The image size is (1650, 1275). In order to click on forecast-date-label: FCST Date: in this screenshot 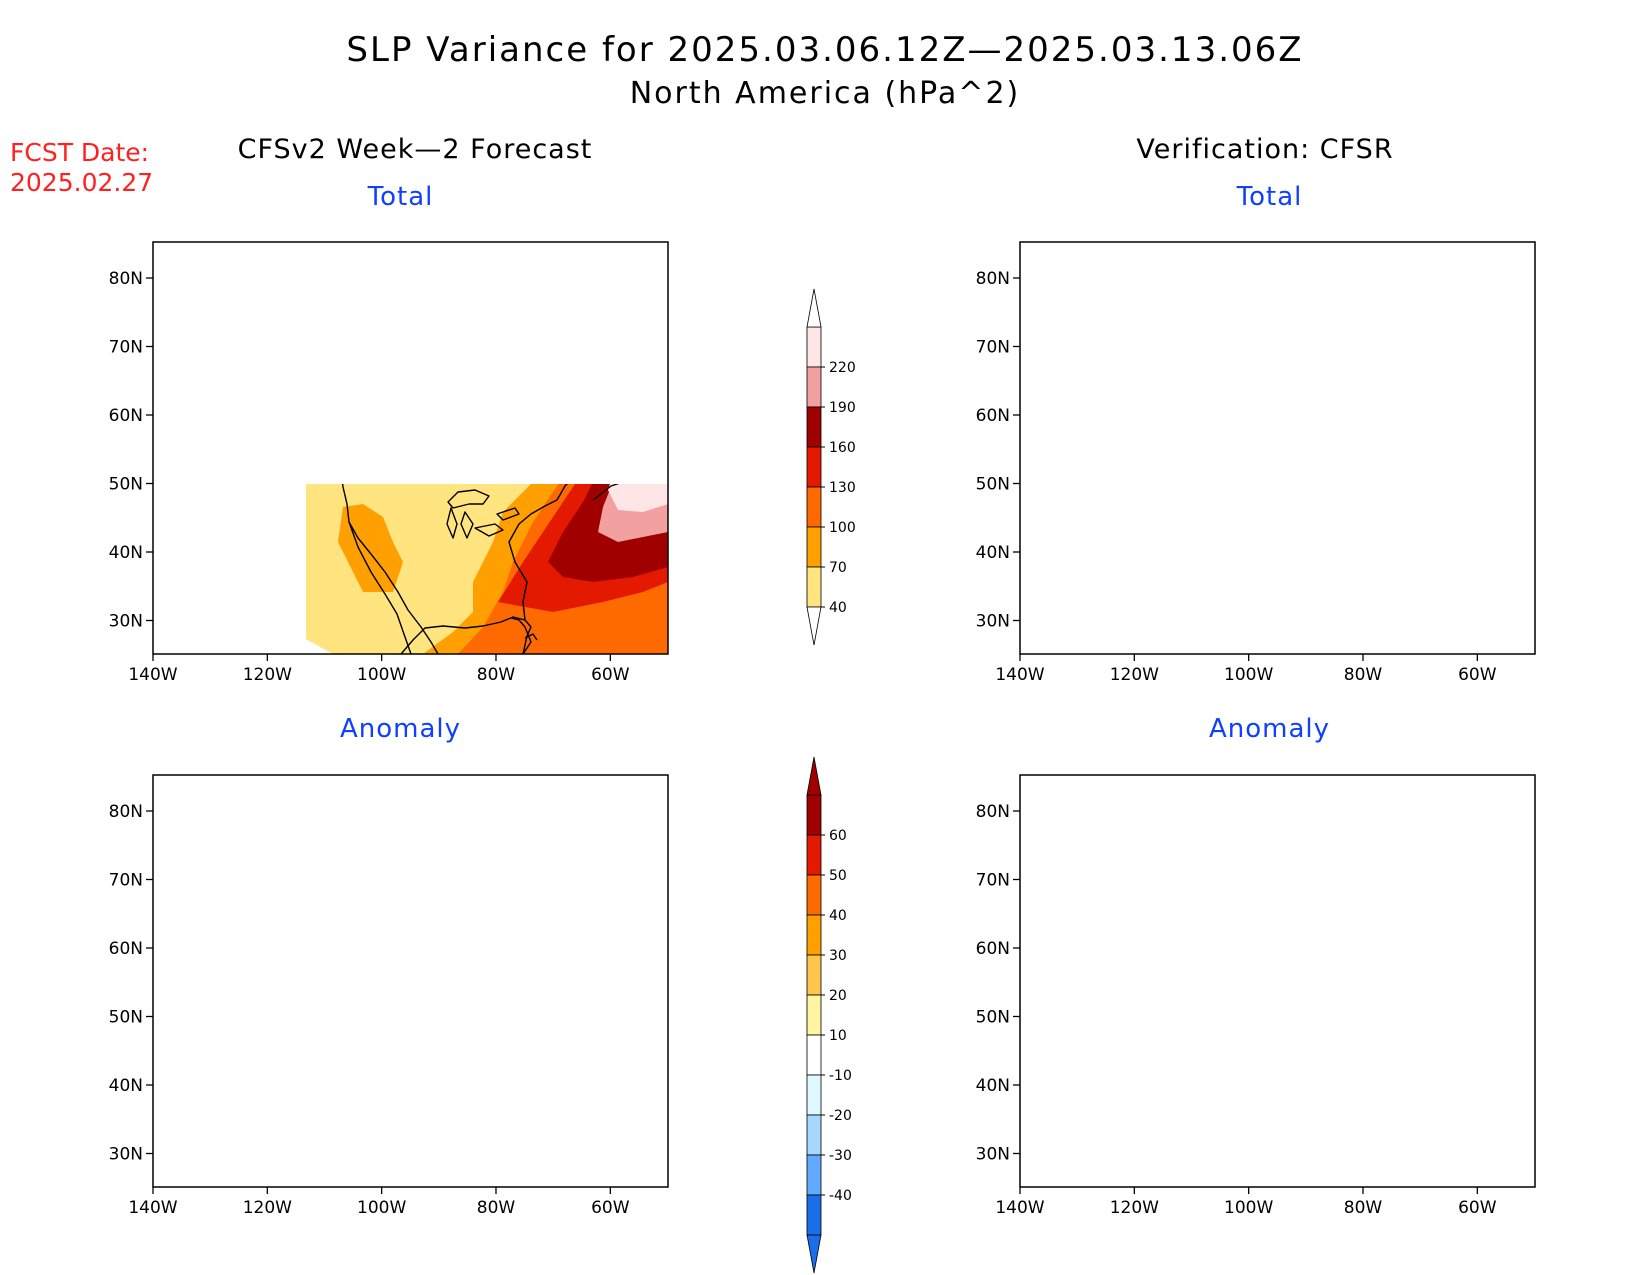, I will do `click(80, 152)`.